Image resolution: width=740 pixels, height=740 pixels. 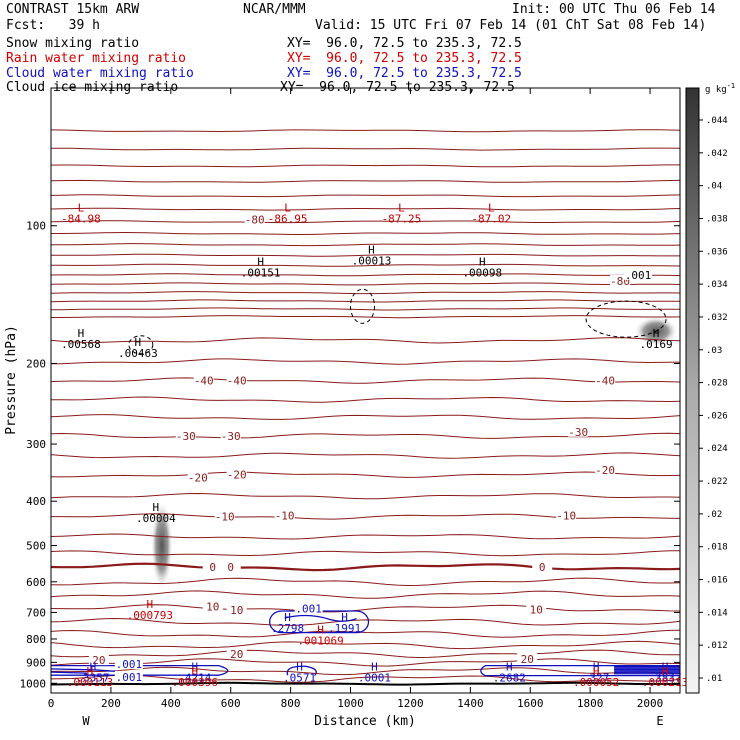 What do you see at coordinates (717, 219) in the screenshot?
I see `colorbar-tick-label: .038` at bounding box center [717, 219].